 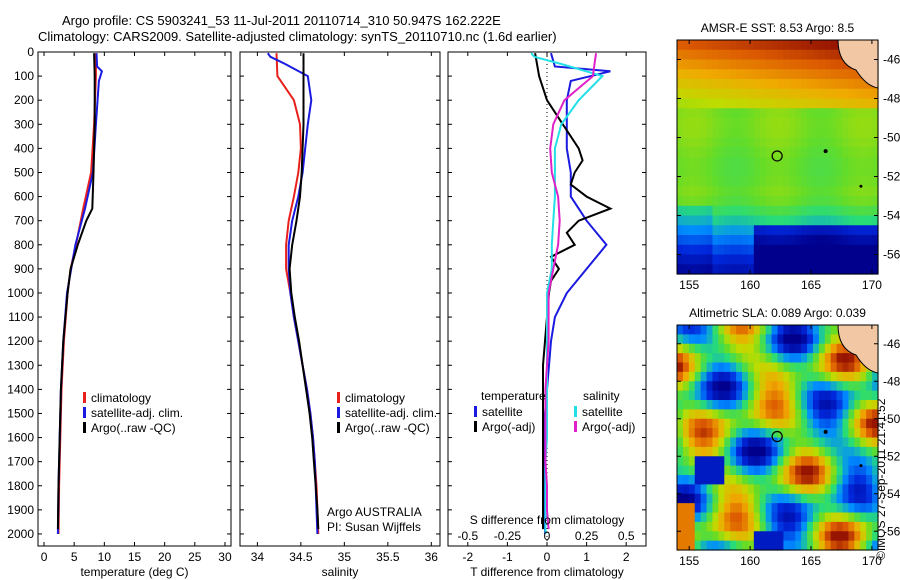 I want to click on secondary-x-tick-label: -0.25, so click(x=508, y=536).